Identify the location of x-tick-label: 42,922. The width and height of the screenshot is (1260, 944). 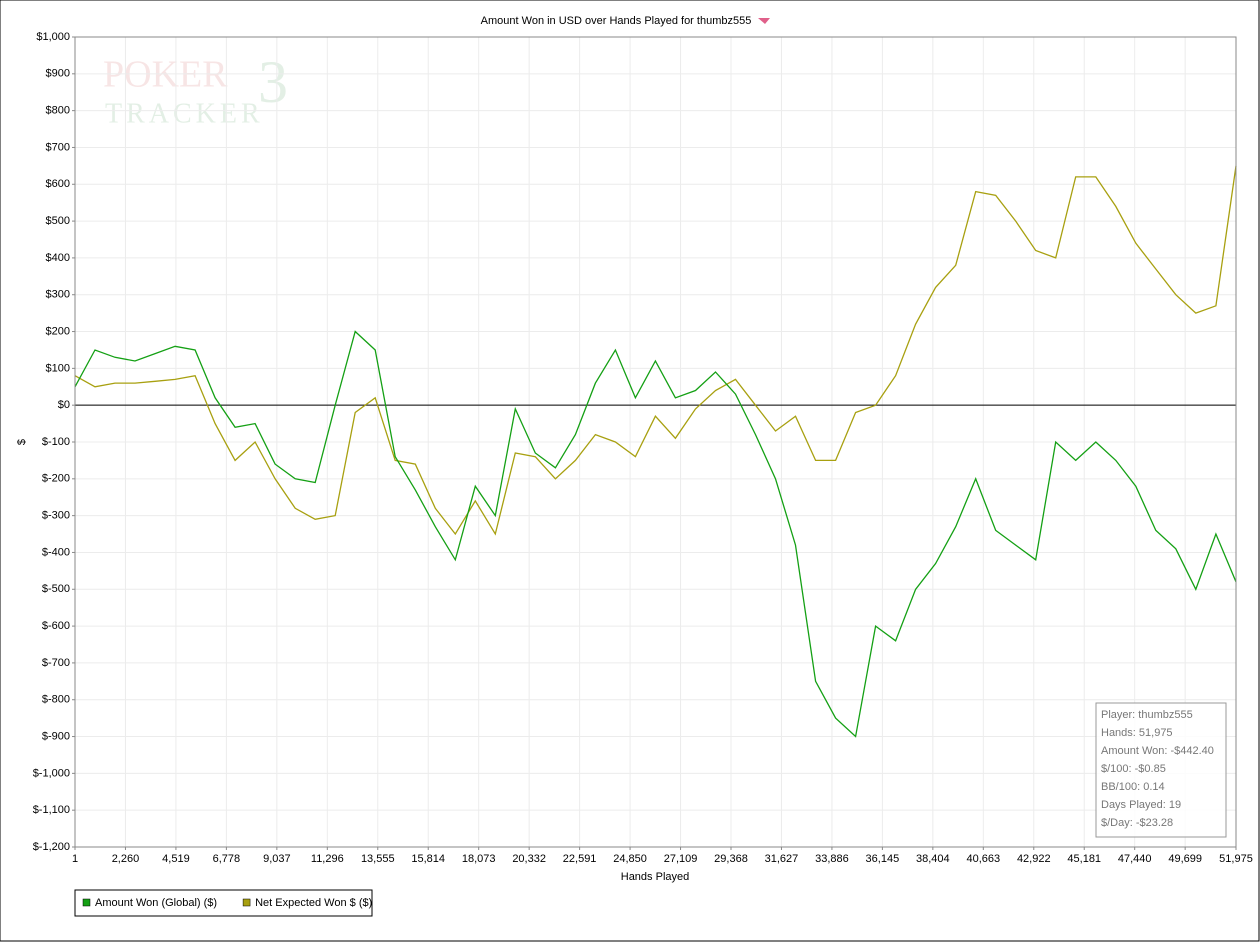
(1034, 859).